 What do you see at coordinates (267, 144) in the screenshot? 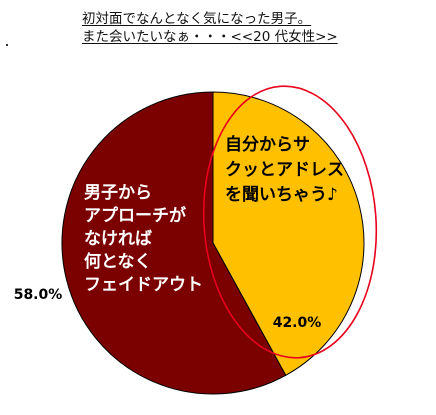
I see `slice-1-label-line-1: 自分からサ` at bounding box center [267, 144].